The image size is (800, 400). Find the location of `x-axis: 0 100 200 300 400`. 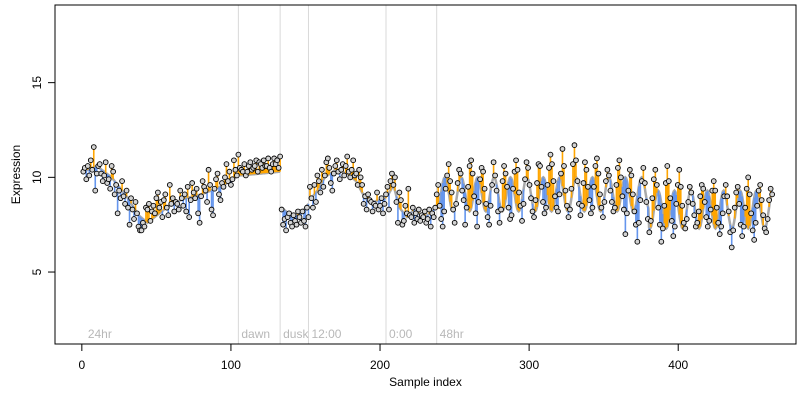

x-axis: 0 100 200 300 400 is located at coordinates (383, 357).